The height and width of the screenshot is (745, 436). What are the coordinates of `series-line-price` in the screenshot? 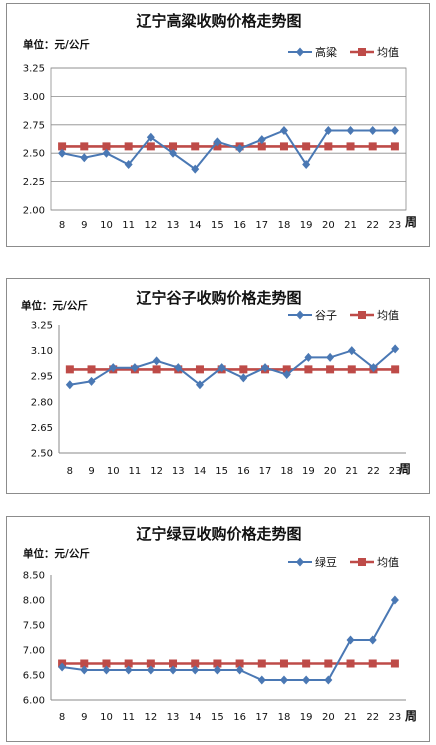 It's located at (228, 640).